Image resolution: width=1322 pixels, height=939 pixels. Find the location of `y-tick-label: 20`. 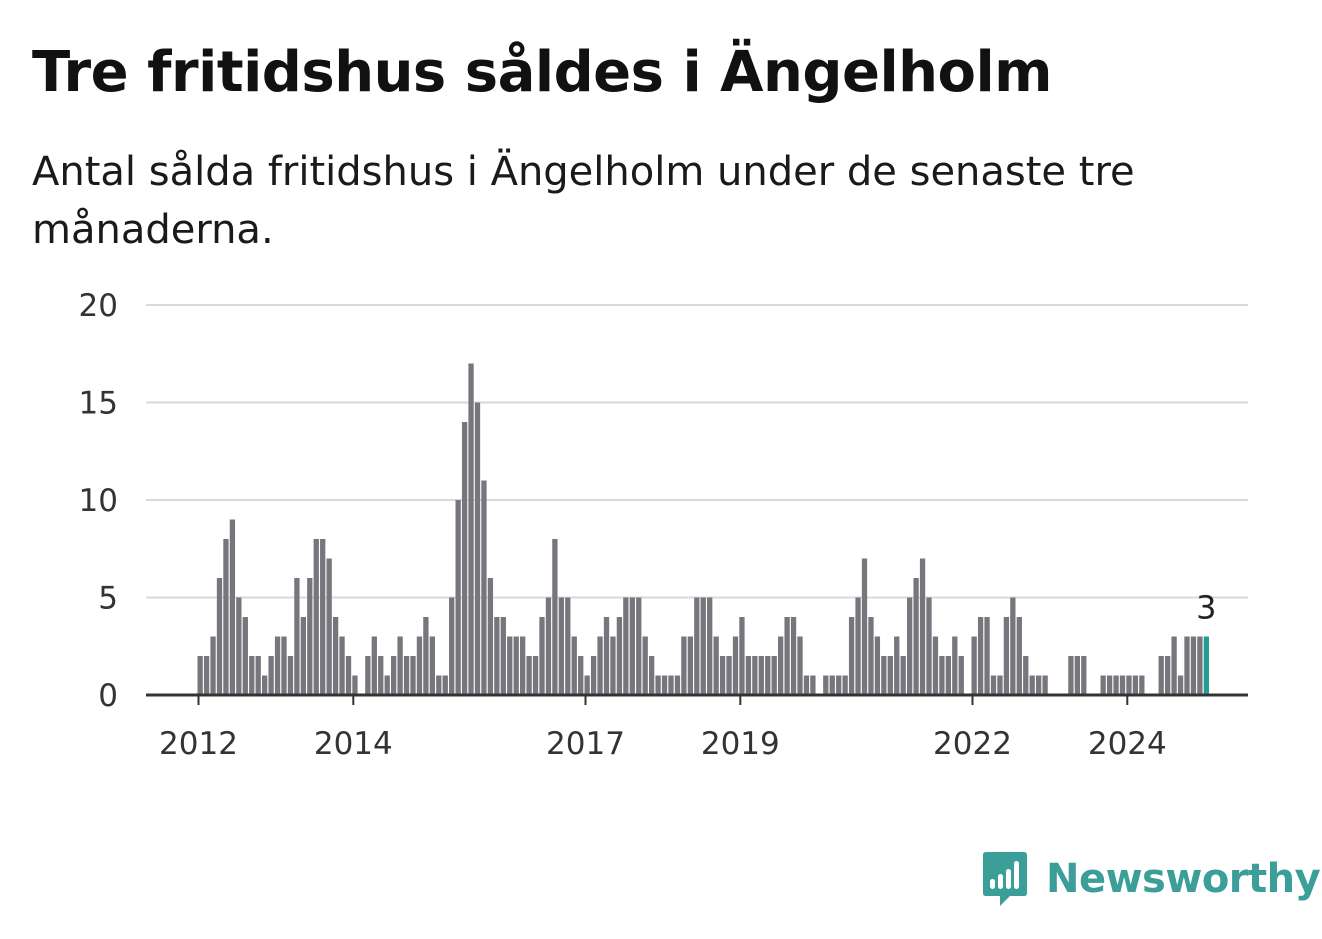

y-tick-label: 20 is located at coordinates (98, 306).